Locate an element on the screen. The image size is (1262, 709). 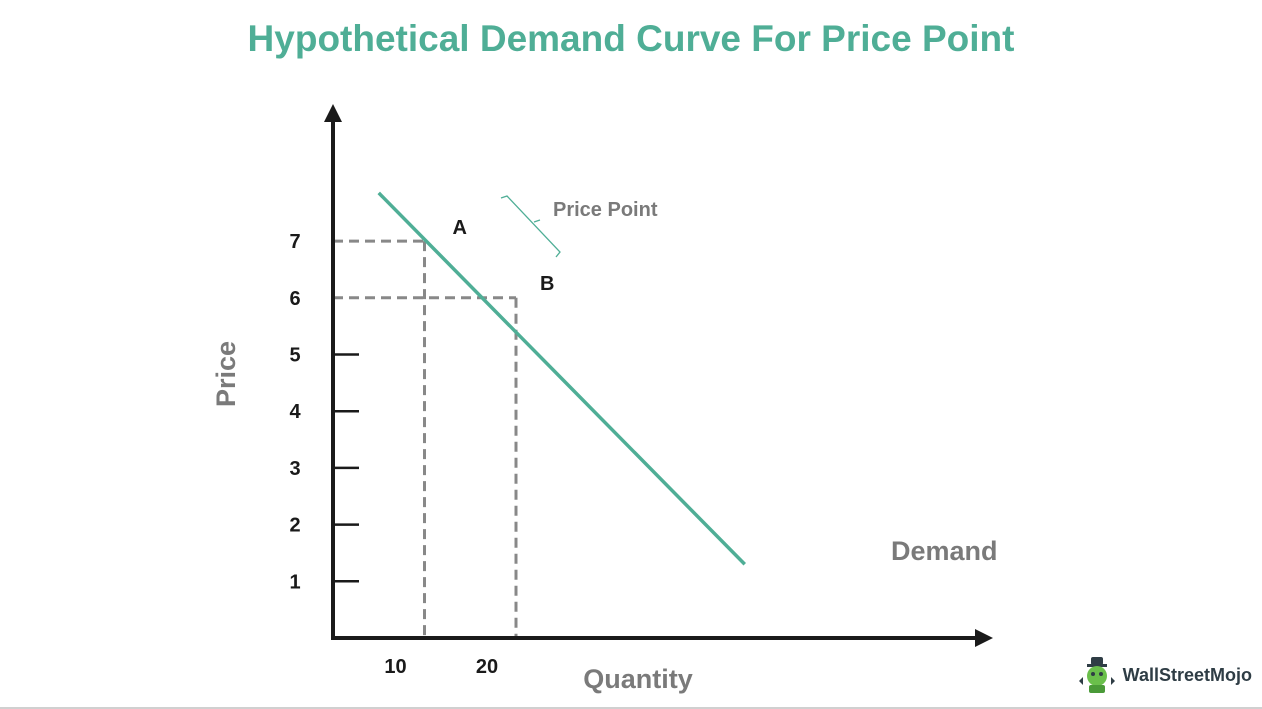
mascot-icon is located at coordinates (1096, 675).